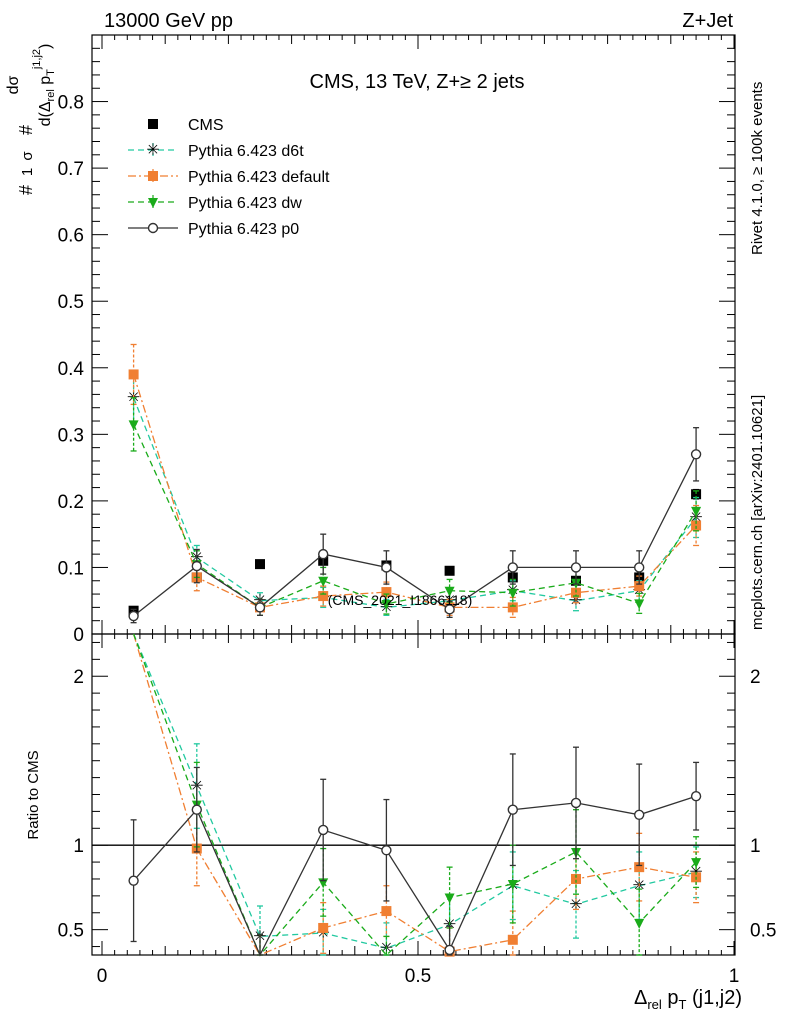 The height and width of the screenshot is (1024, 786). Describe the element at coordinates (245, 203) in the screenshot. I see `legend-label-dw: Pythia 6.423 dw` at that location.